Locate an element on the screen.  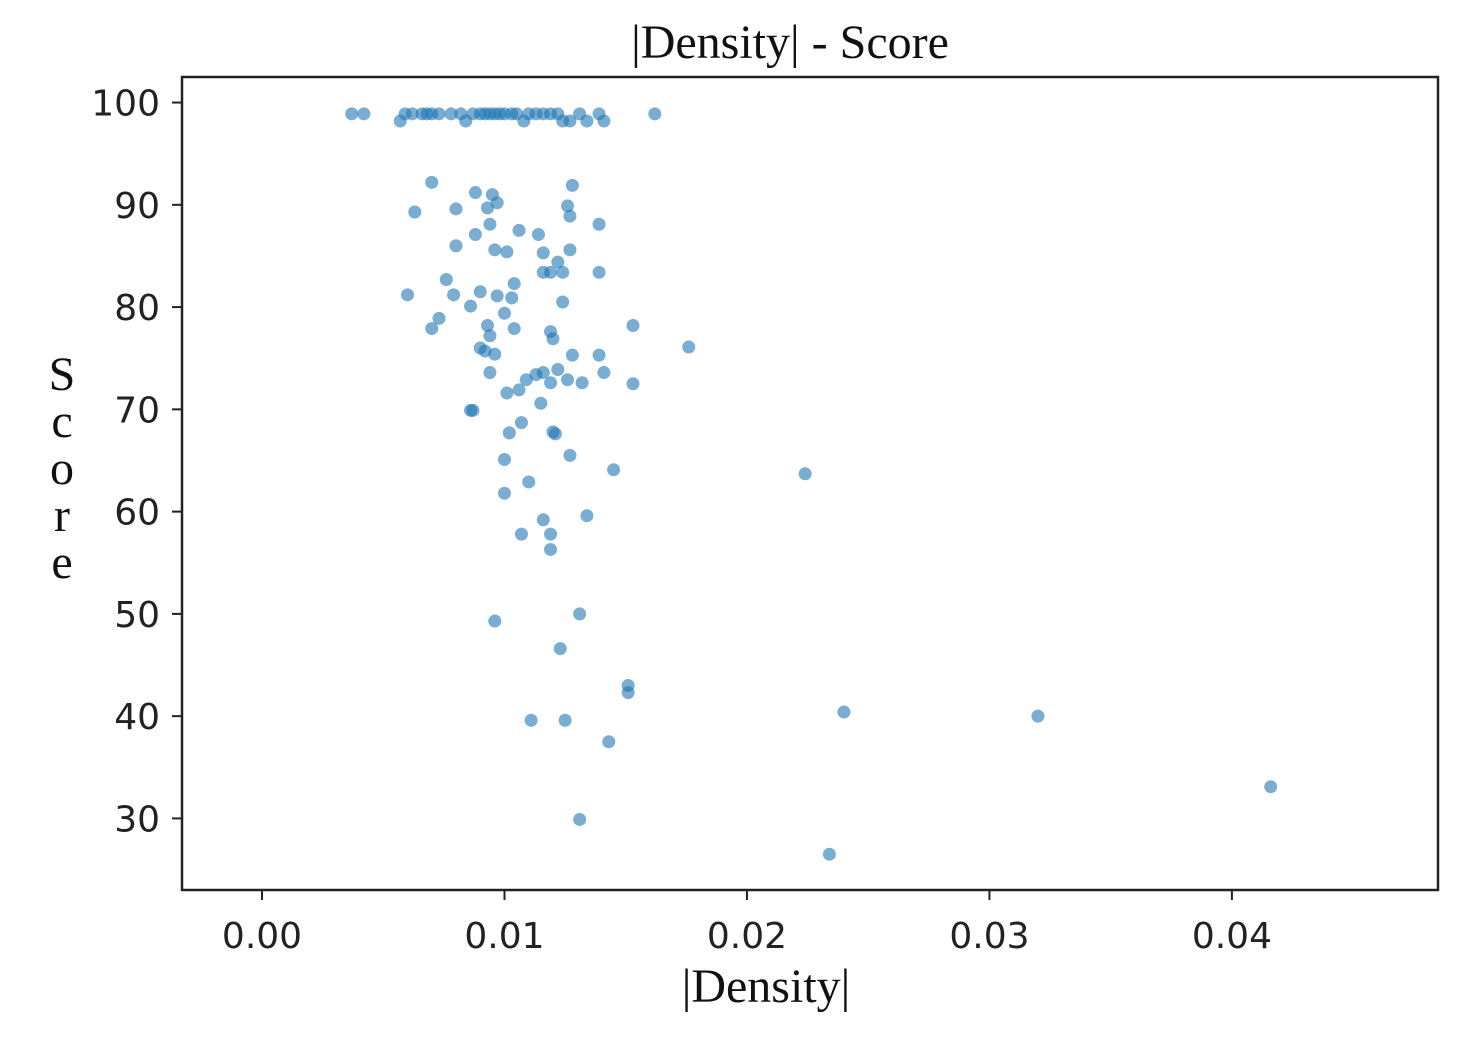
y-tick-label: 30 is located at coordinates (137, 819).